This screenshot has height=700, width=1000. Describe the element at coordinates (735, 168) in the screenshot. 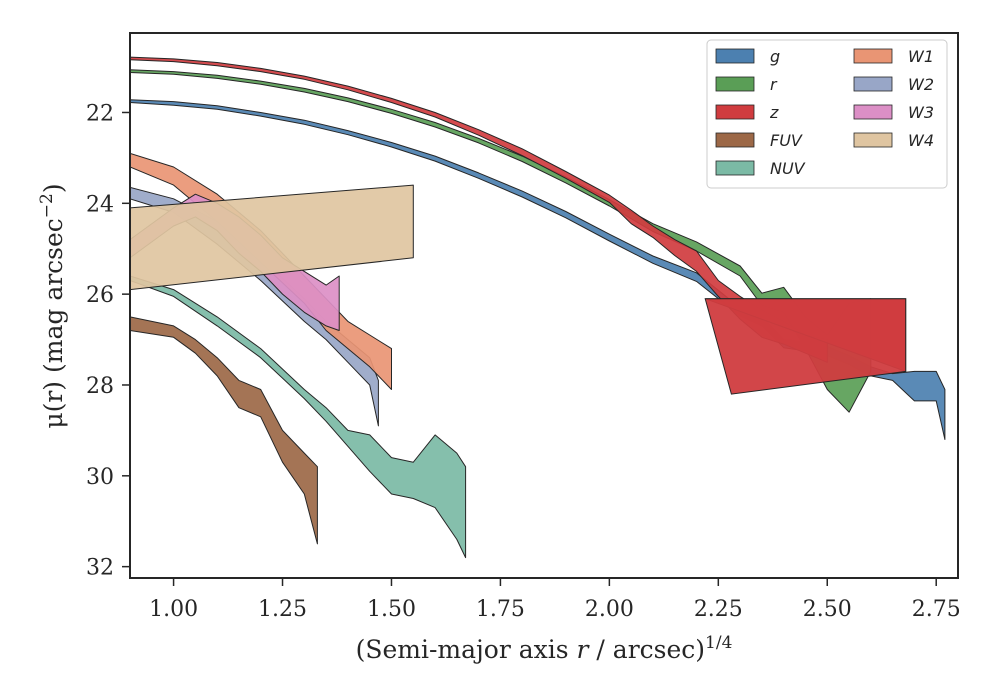

I see `legend-swatch-nuv` at that location.